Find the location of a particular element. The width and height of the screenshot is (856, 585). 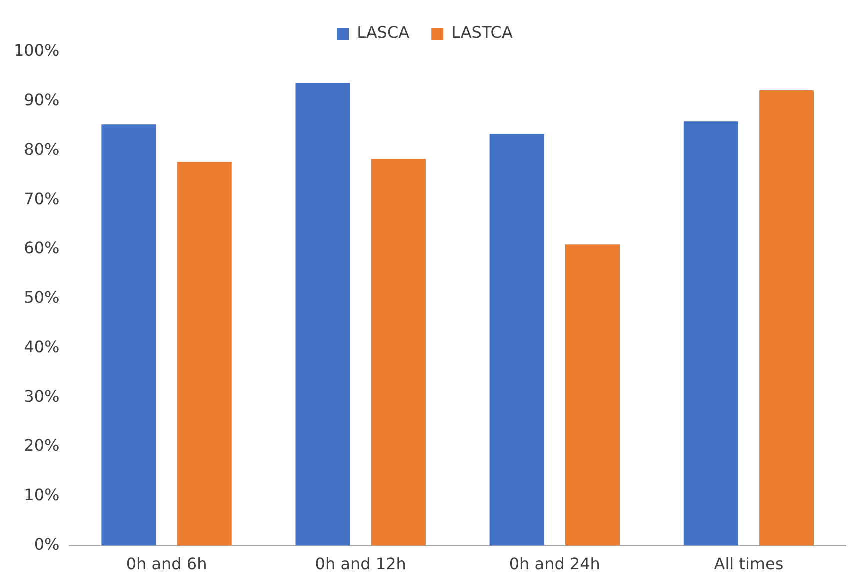

y-tick-label: 40% is located at coordinates (42, 346).